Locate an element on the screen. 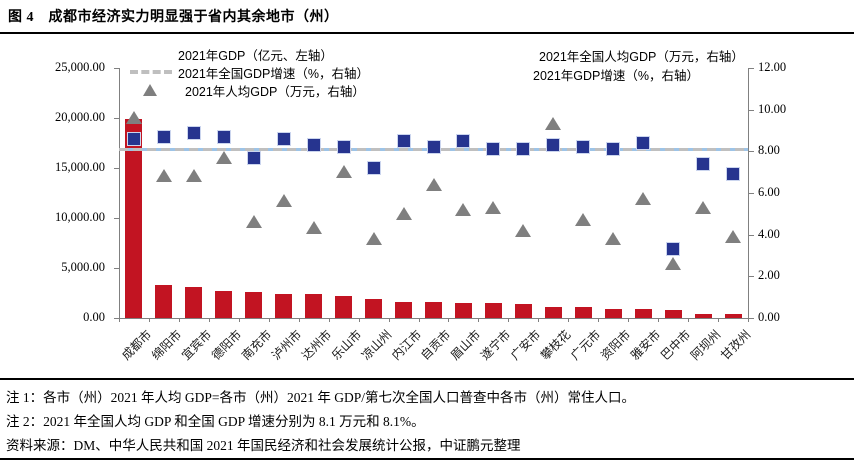  chart-title: 图 4 成都市经济实力明显强于省内其余地市（州） is located at coordinates (173, 17).